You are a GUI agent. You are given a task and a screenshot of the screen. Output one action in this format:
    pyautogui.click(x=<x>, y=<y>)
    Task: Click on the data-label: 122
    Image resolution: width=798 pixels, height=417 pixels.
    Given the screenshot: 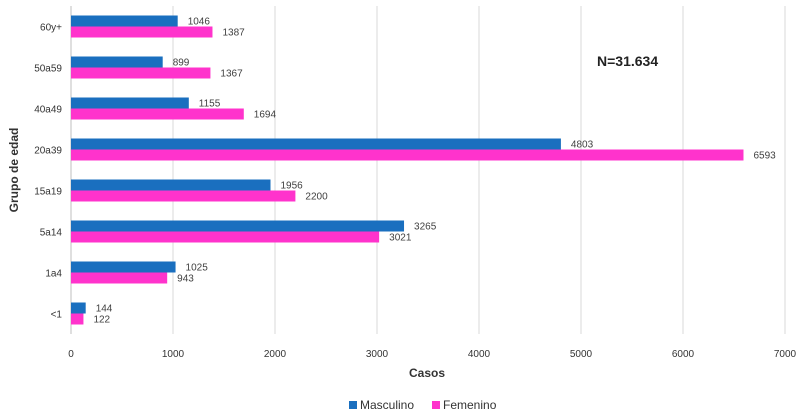 What is the action you would take?
    pyautogui.click(x=101, y=320)
    